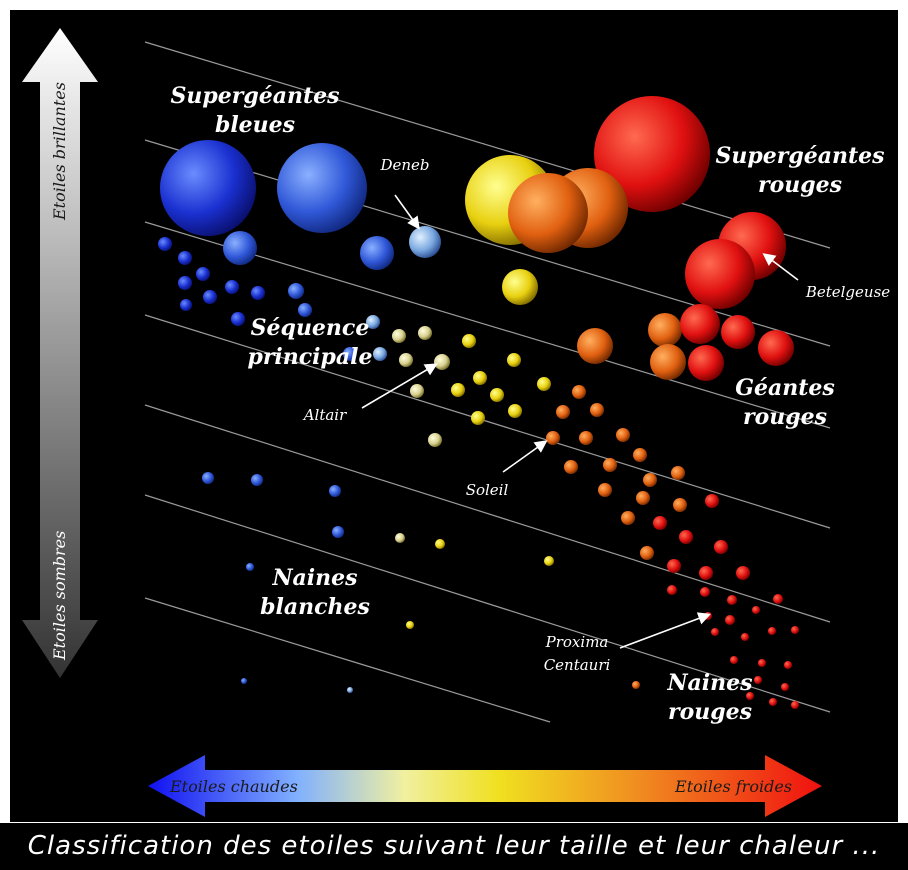 This screenshot has height=870, width=908. What do you see at coordinates (709, 683) in the screenshot?
I see `red-dwarfs-label-line1: Naines` at bounding box center [709, 683].